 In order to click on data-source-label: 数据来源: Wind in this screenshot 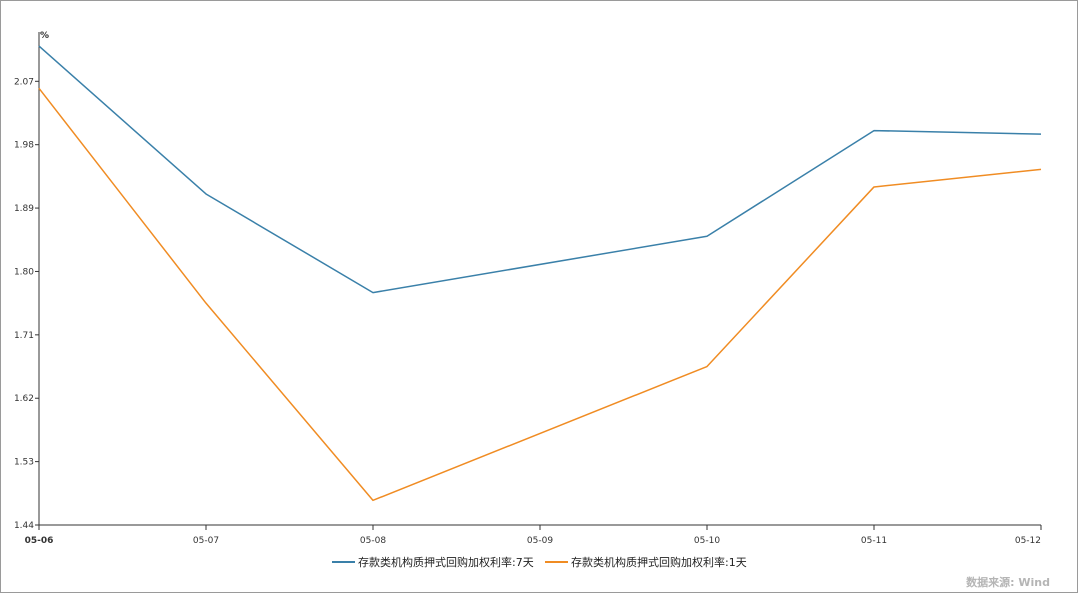, I will do `click(1008, 582)`.